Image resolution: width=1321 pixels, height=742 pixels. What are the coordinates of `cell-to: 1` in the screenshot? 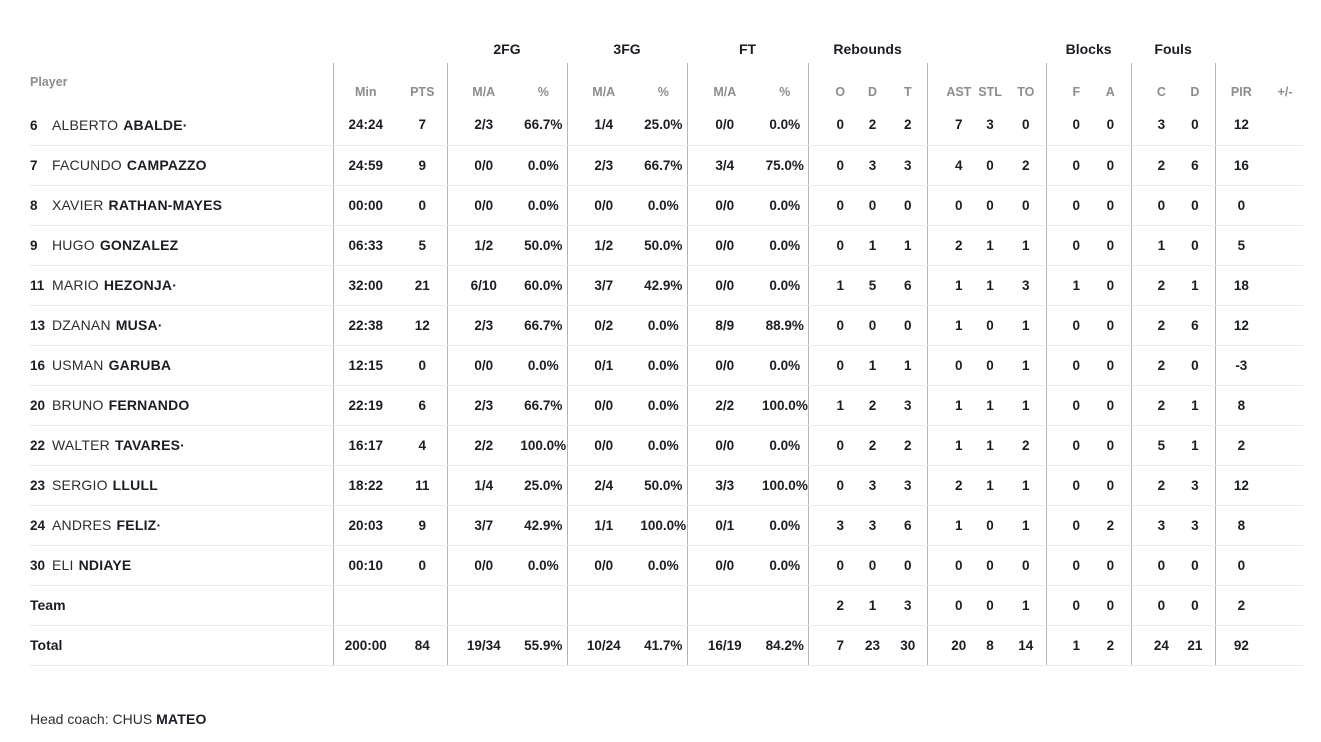 It's located at (1026, 405).